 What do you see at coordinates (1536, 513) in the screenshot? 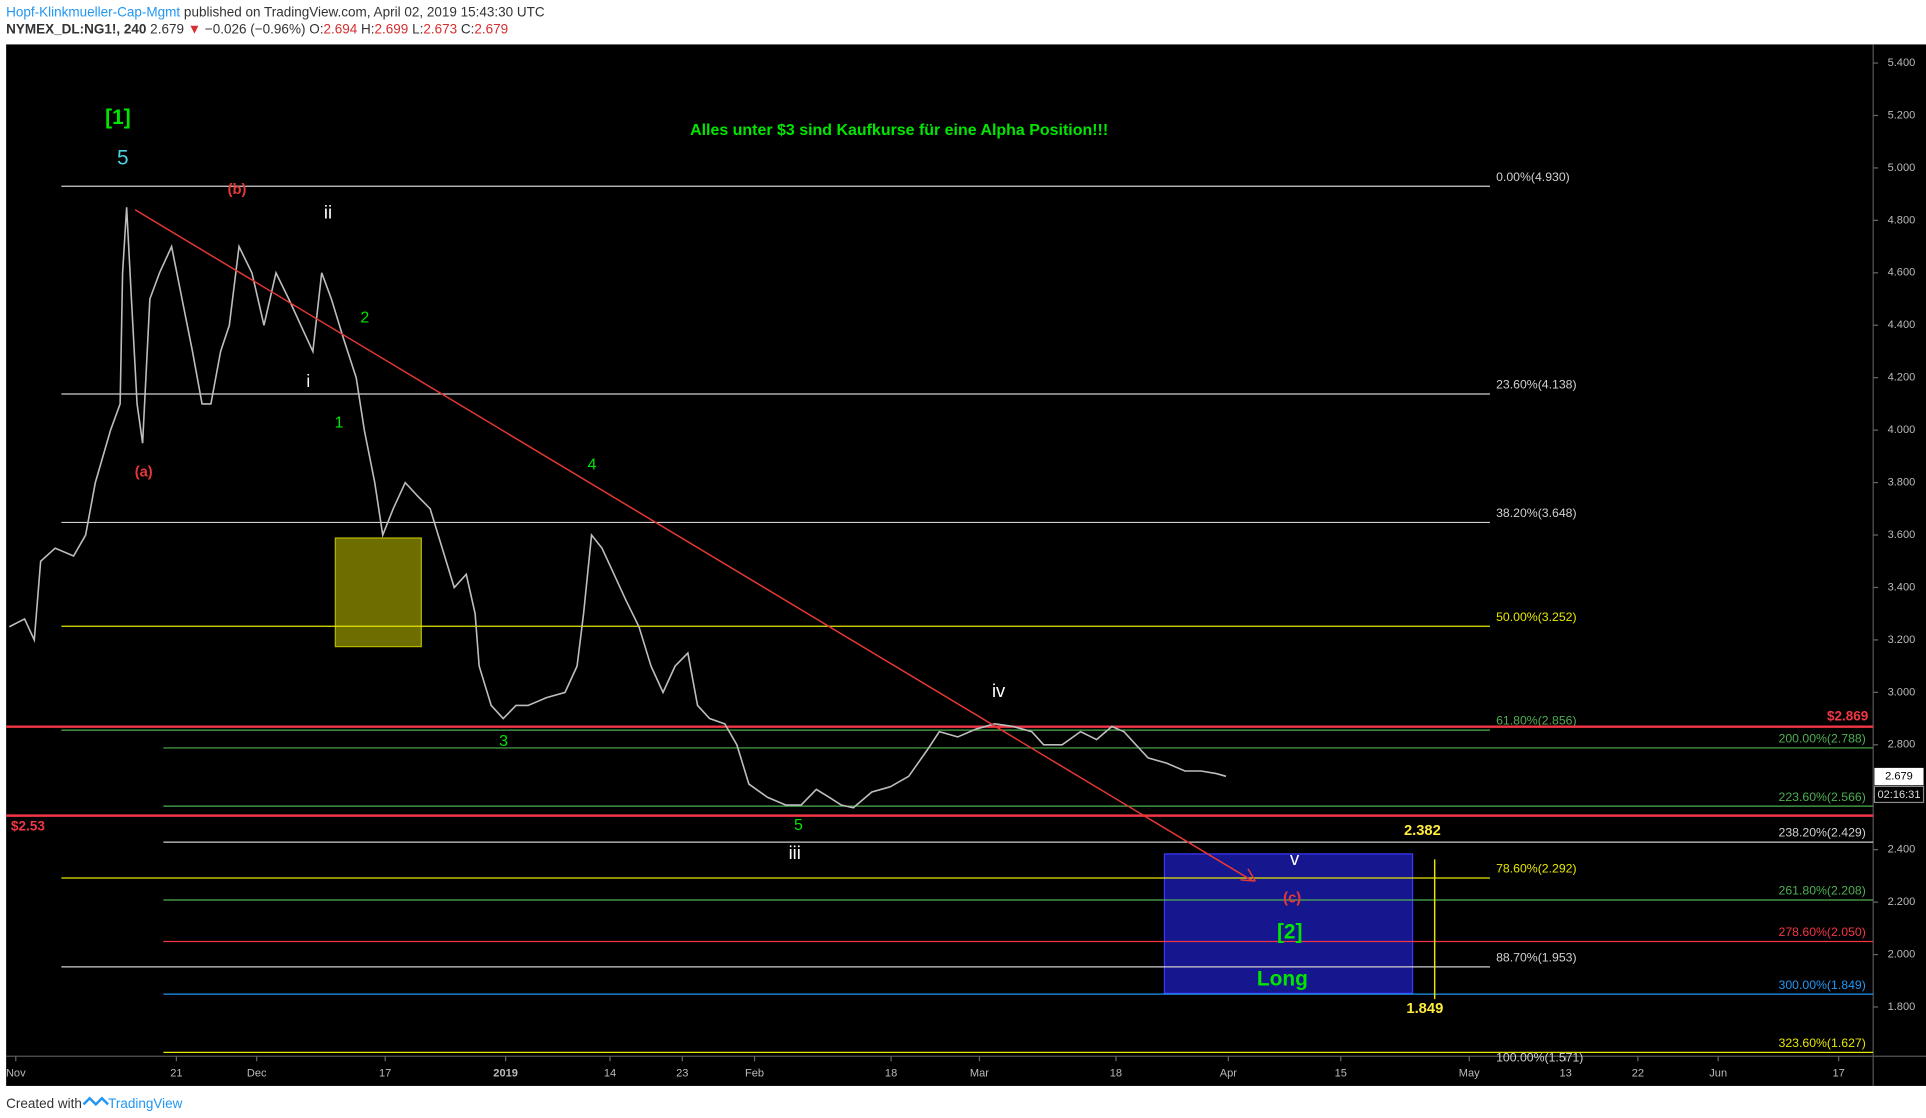
I see `fib-label: 38.20%(3.648)` at bounding box center [1536, 513].